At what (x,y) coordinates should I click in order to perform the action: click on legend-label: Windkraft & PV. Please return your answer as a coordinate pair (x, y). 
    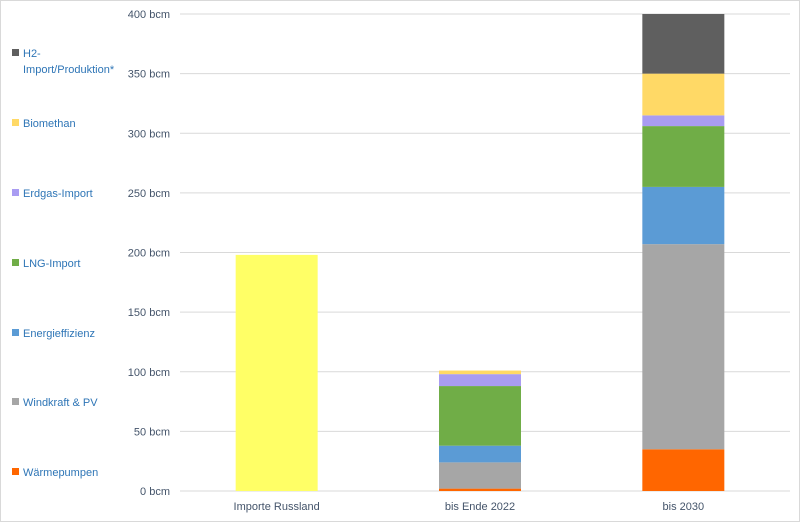
    Looking at the image, I should click on (60, 403).